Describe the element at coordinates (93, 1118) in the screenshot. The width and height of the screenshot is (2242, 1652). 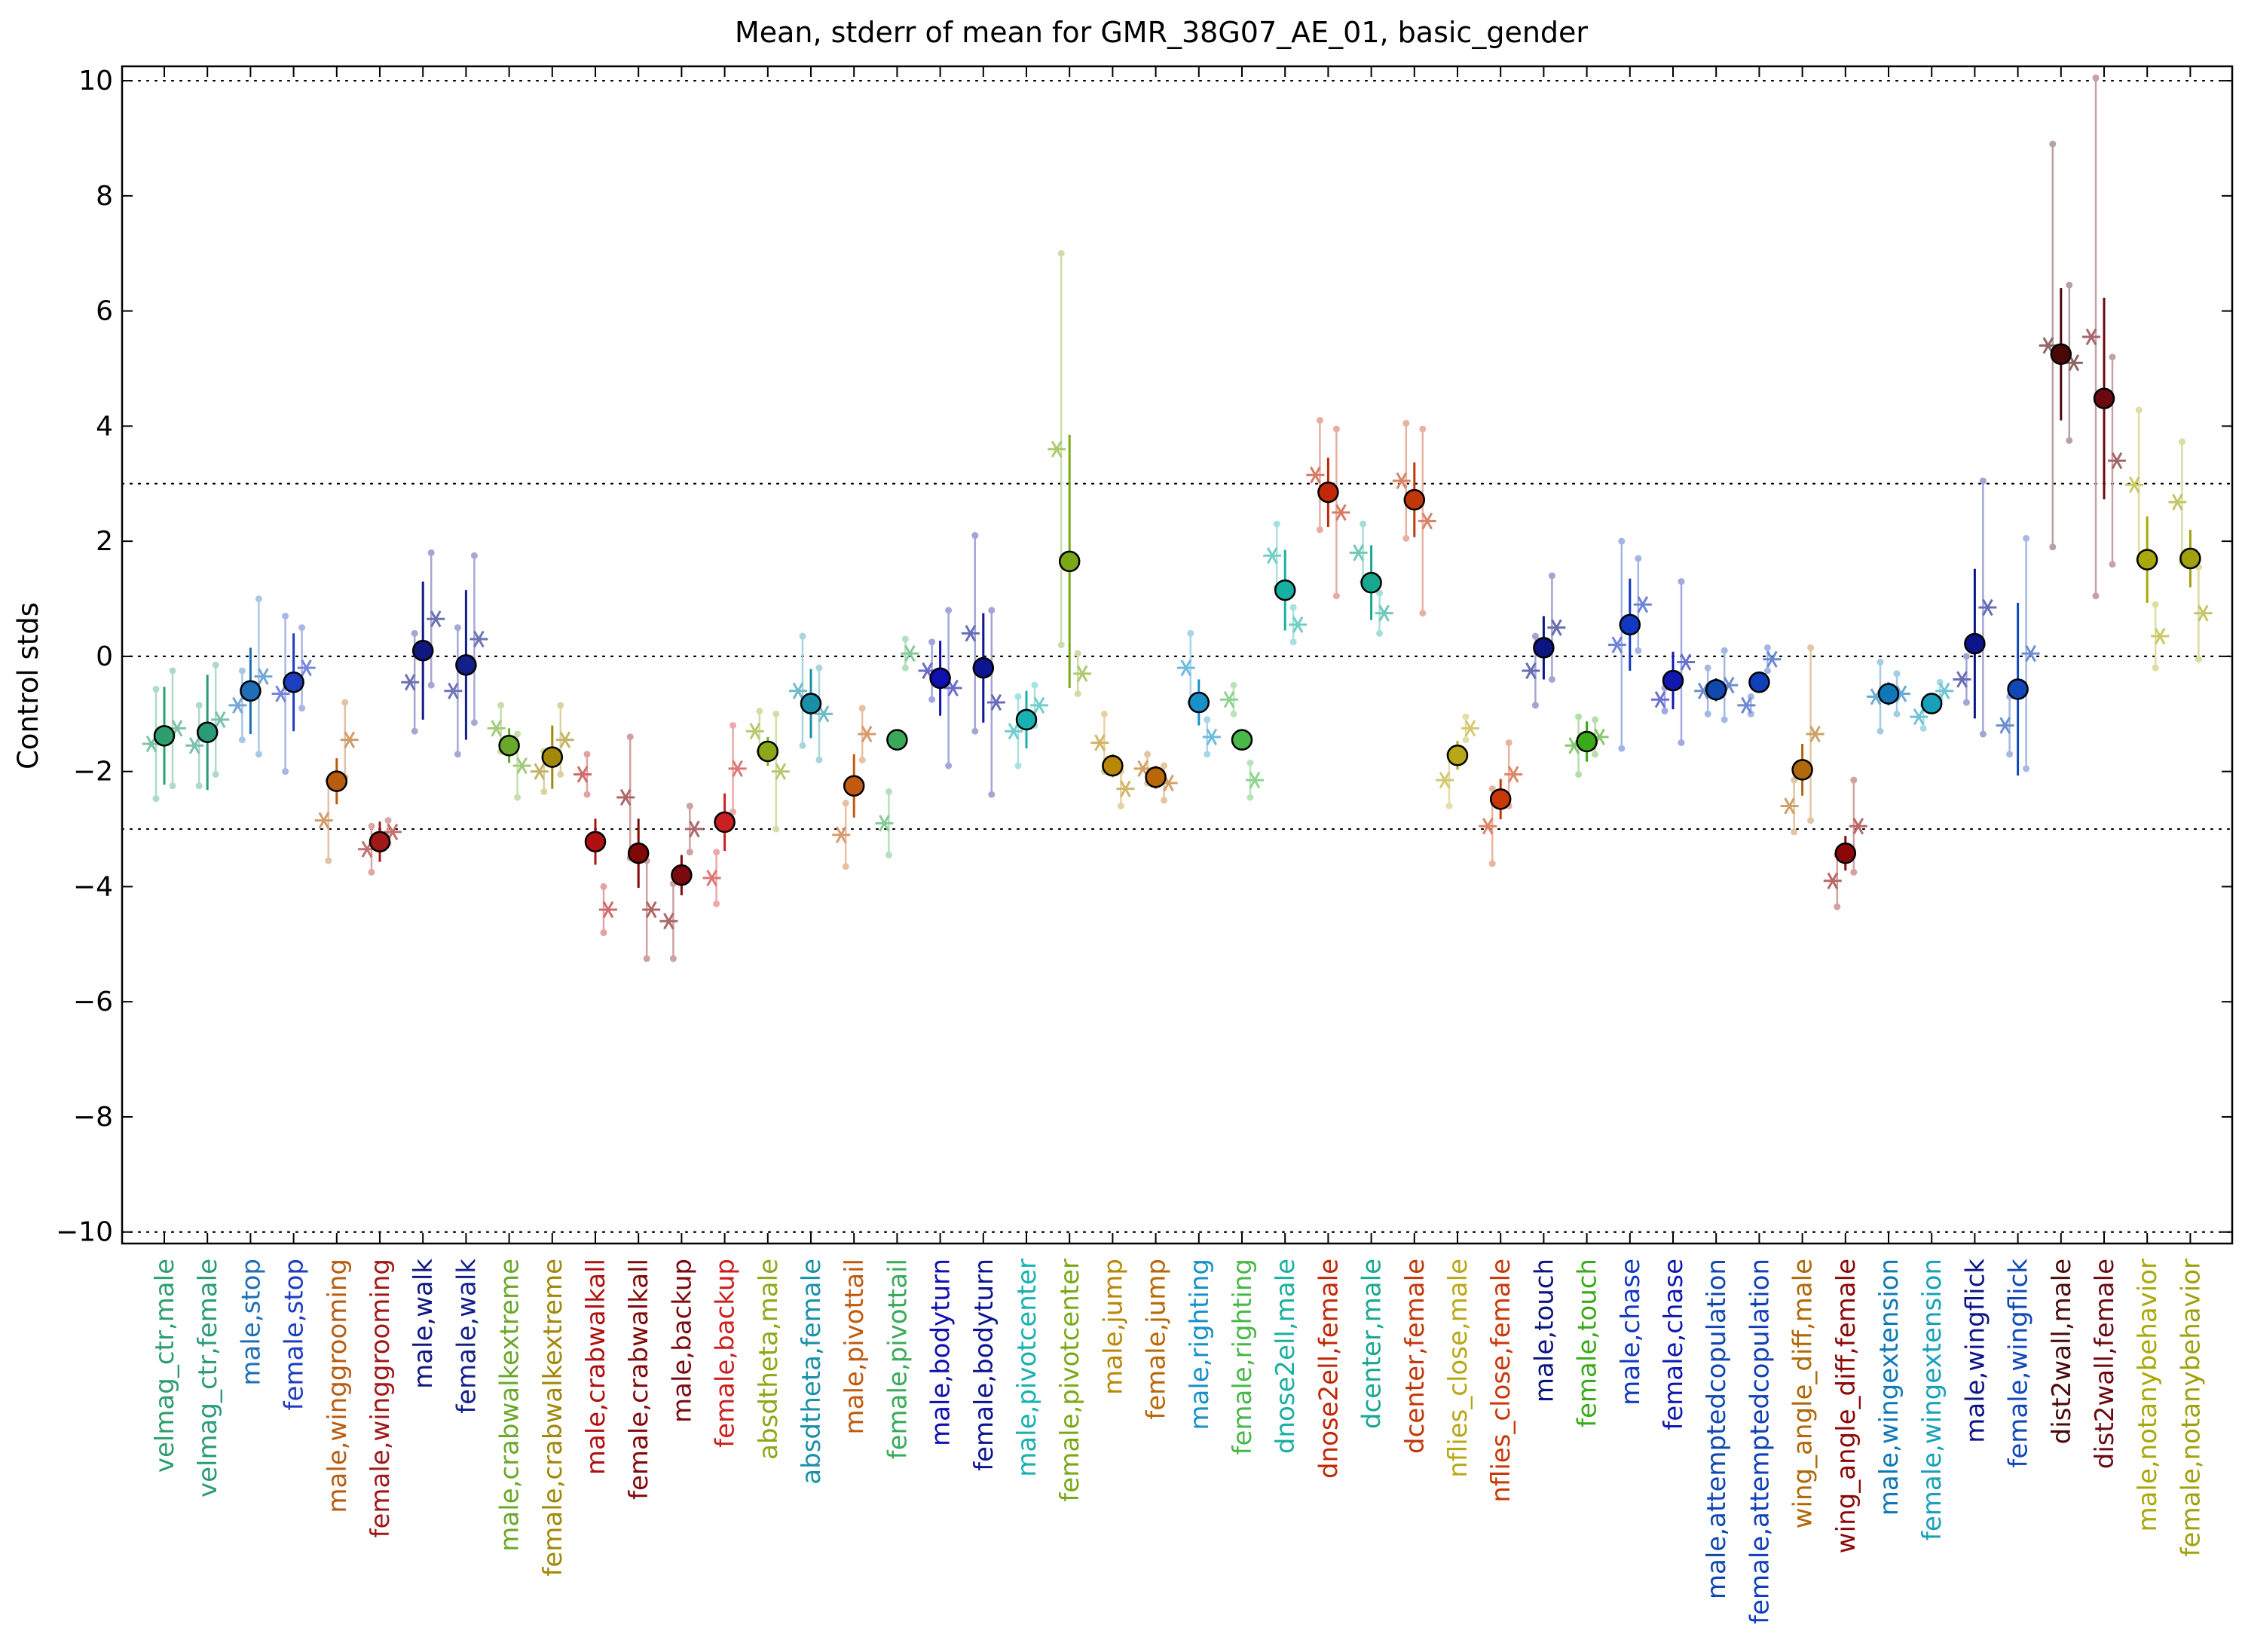
I see `y-tick-label: −8` at that location.